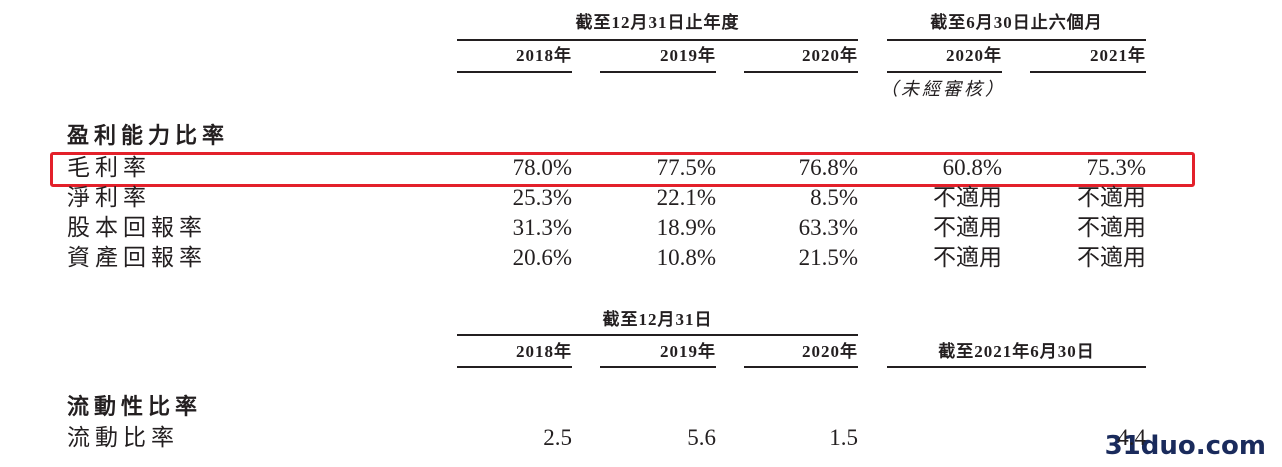 Image resolution: width=1282 pixels, height=467 pixels. What do you see at coordinates (828, 227) in the screenshot?
I see `cell: 63.3%` at bounding box center [828, 227].